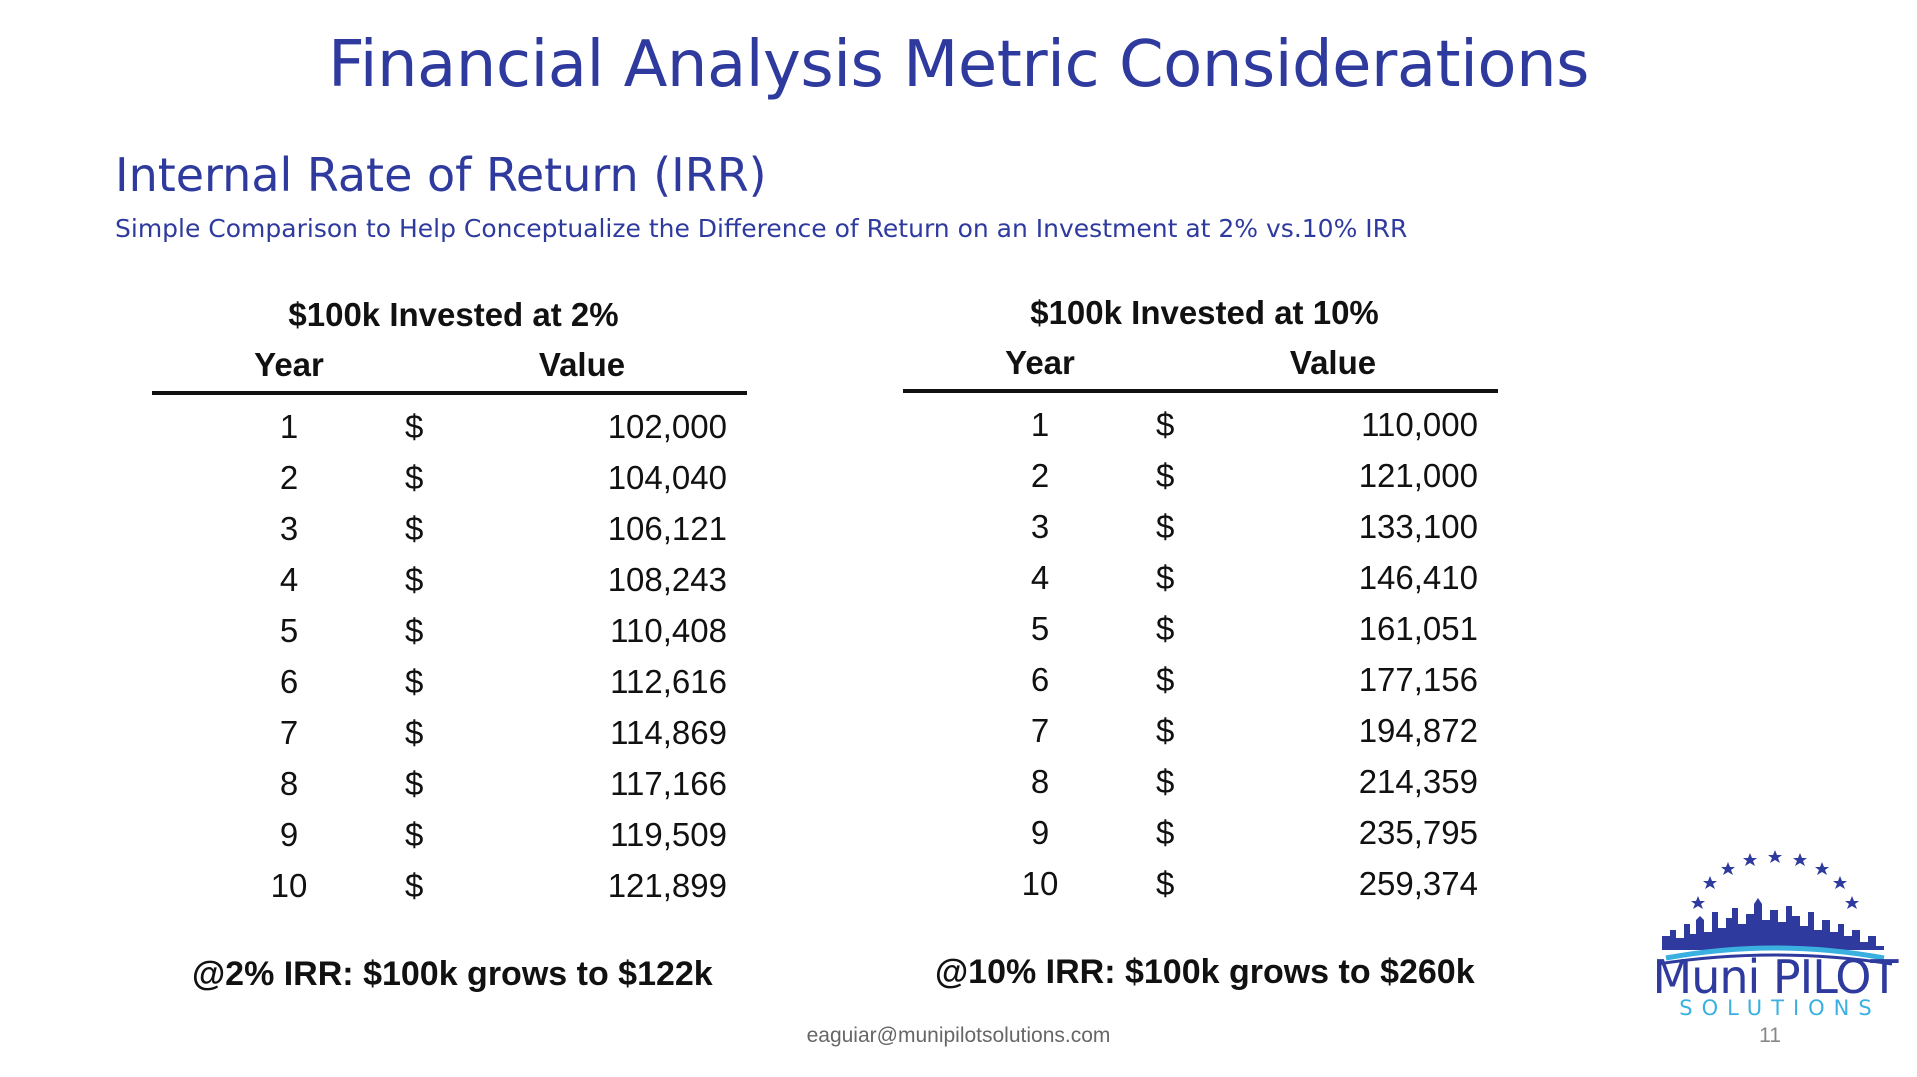 Image resolution: width=1917 pixels, height=1077 pixels. What do you see at coordinates (1200, 678) in the screenshot?
I see `table-row: 6 $177,156` at bounding box center [1200, 678].